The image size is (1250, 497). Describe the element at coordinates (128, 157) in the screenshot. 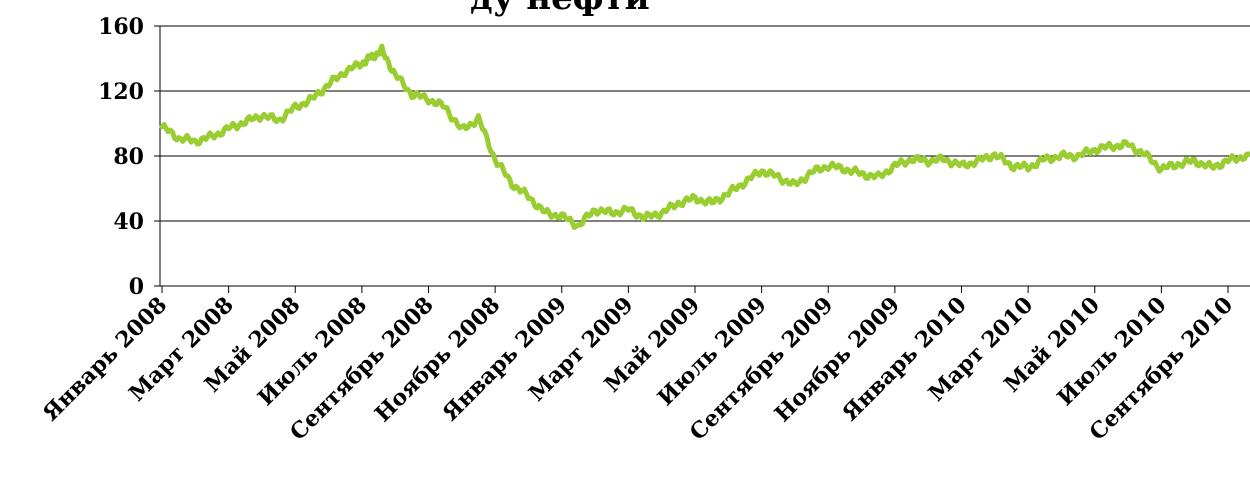

I see `y-tick-label: 80` at that location.